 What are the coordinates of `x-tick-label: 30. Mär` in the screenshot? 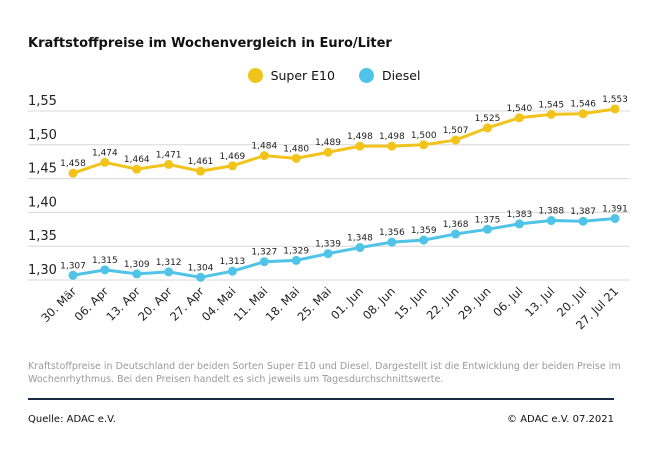 It's located at (58, 304).